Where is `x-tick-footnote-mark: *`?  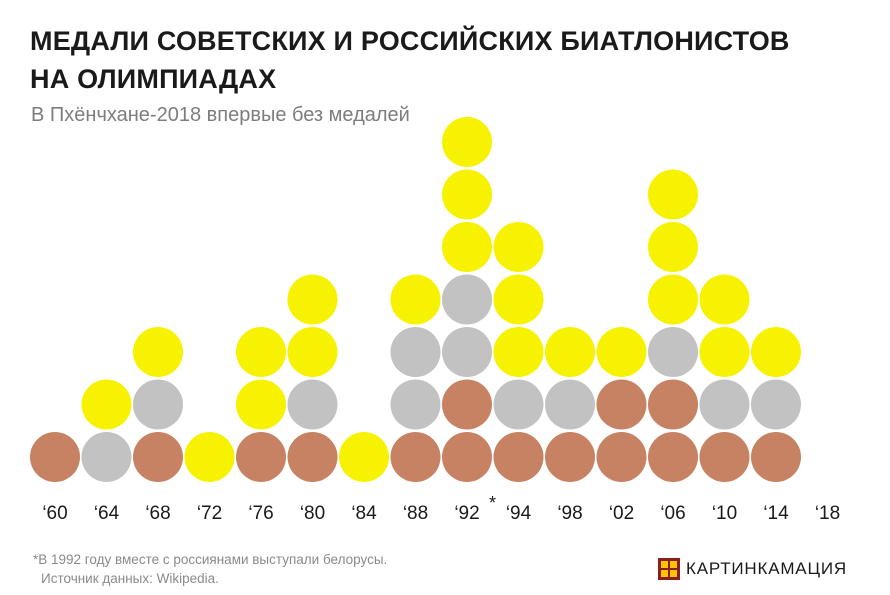 x-tick-footnote-mark: * is located at coordinates (492, 503).